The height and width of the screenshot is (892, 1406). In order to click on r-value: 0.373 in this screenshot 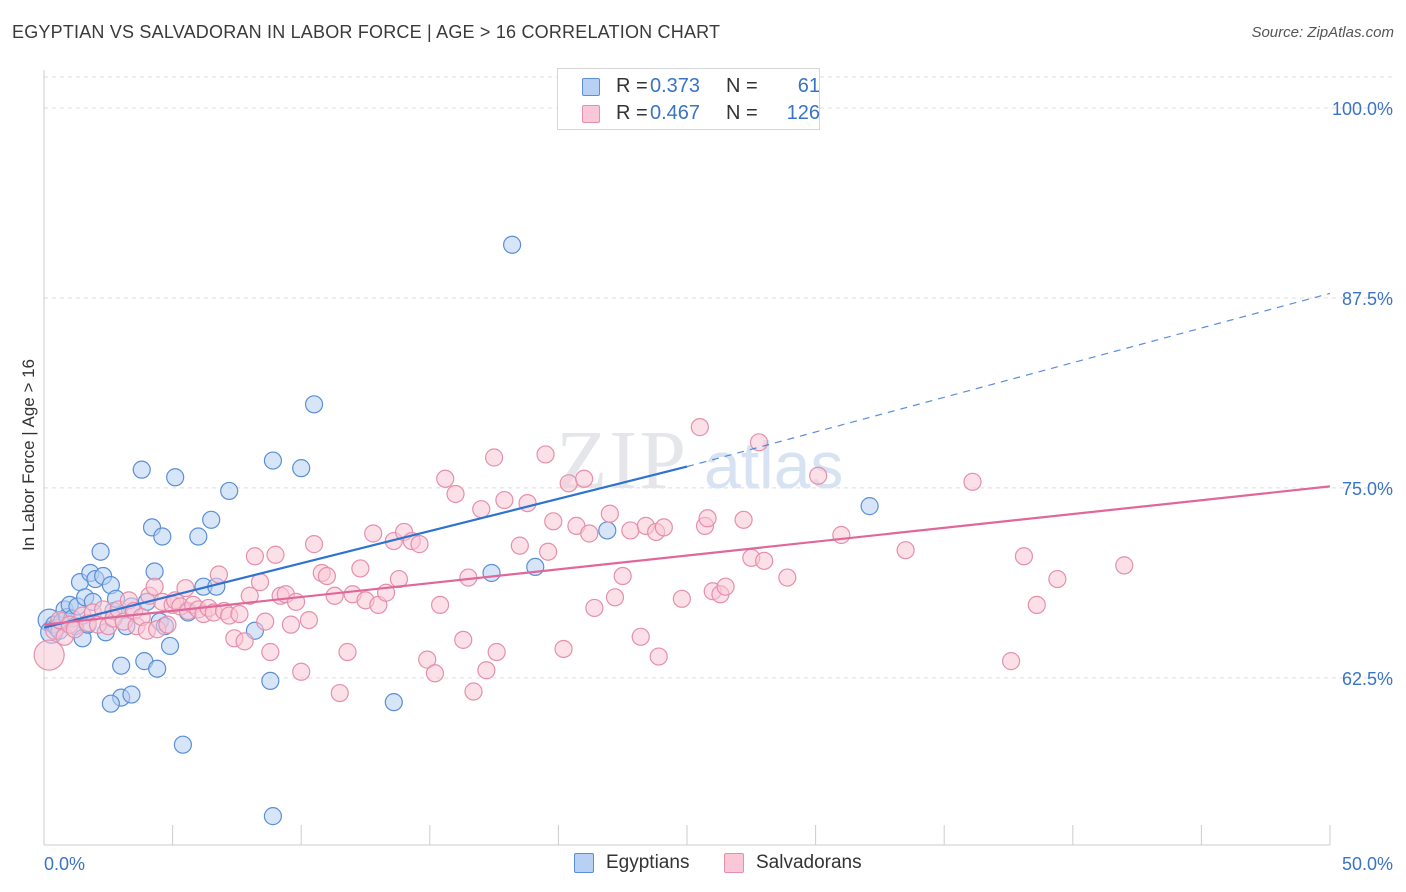, I will do `click(675, 86)`.